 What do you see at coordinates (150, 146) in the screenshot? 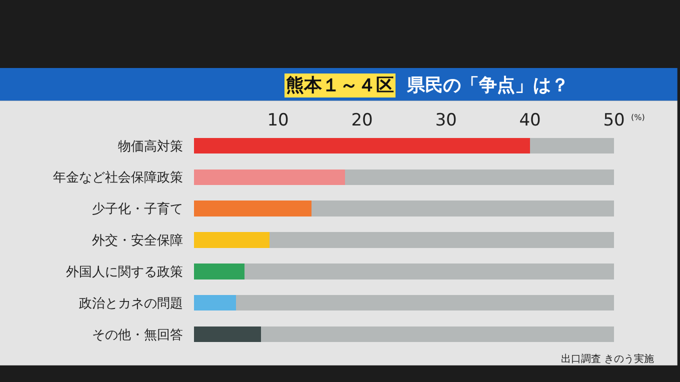
I see `y-tick-label: 物価高対策` at bounding box center [150, 146].